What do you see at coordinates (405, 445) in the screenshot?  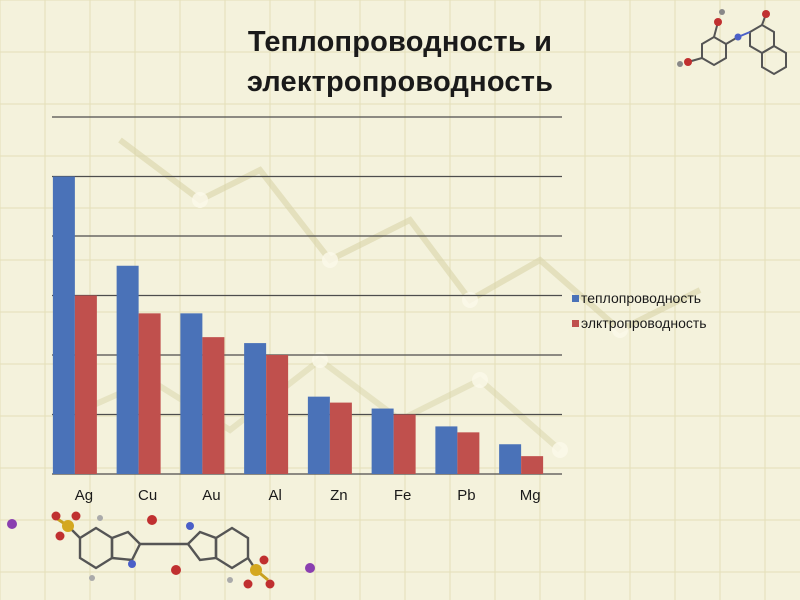 I see `bar-electrical-fe` at bounding box center [405, 445].